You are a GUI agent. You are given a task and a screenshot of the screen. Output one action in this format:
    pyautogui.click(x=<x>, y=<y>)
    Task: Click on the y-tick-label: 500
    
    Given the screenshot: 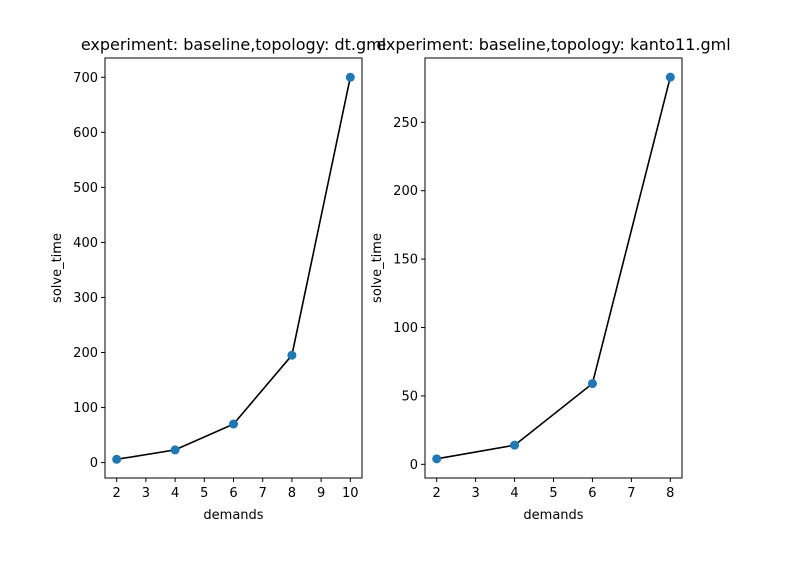 What is the action you would take?
    pyautogui.click(x=85, y=188)
    